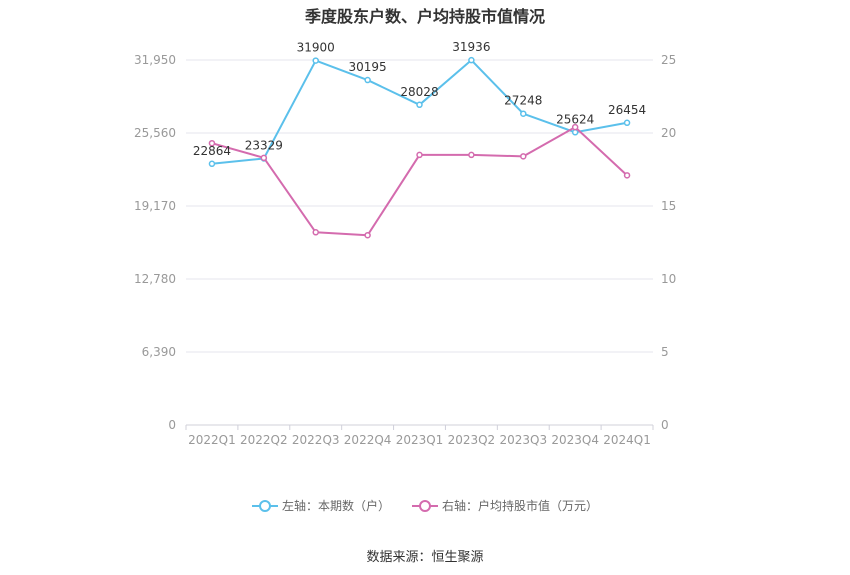  I want to click on x-tick-label: 2022Q1, so click(212, 440).